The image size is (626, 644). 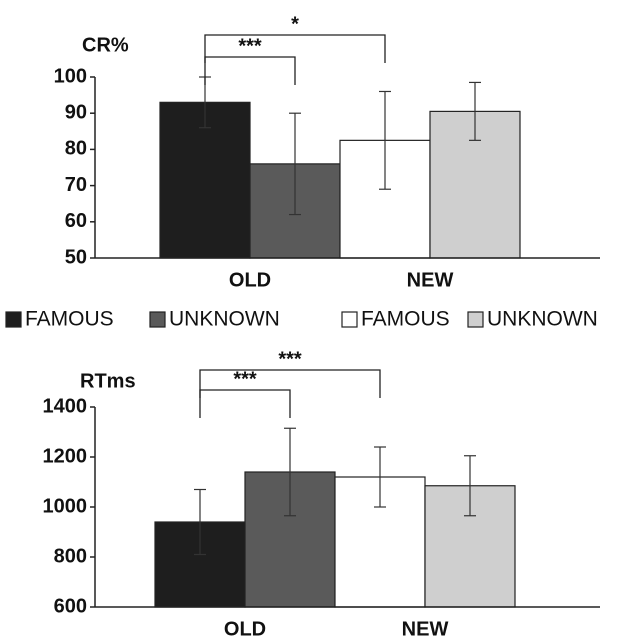 I want to click on y-tick-label: 600, so click(x=70, y=606).